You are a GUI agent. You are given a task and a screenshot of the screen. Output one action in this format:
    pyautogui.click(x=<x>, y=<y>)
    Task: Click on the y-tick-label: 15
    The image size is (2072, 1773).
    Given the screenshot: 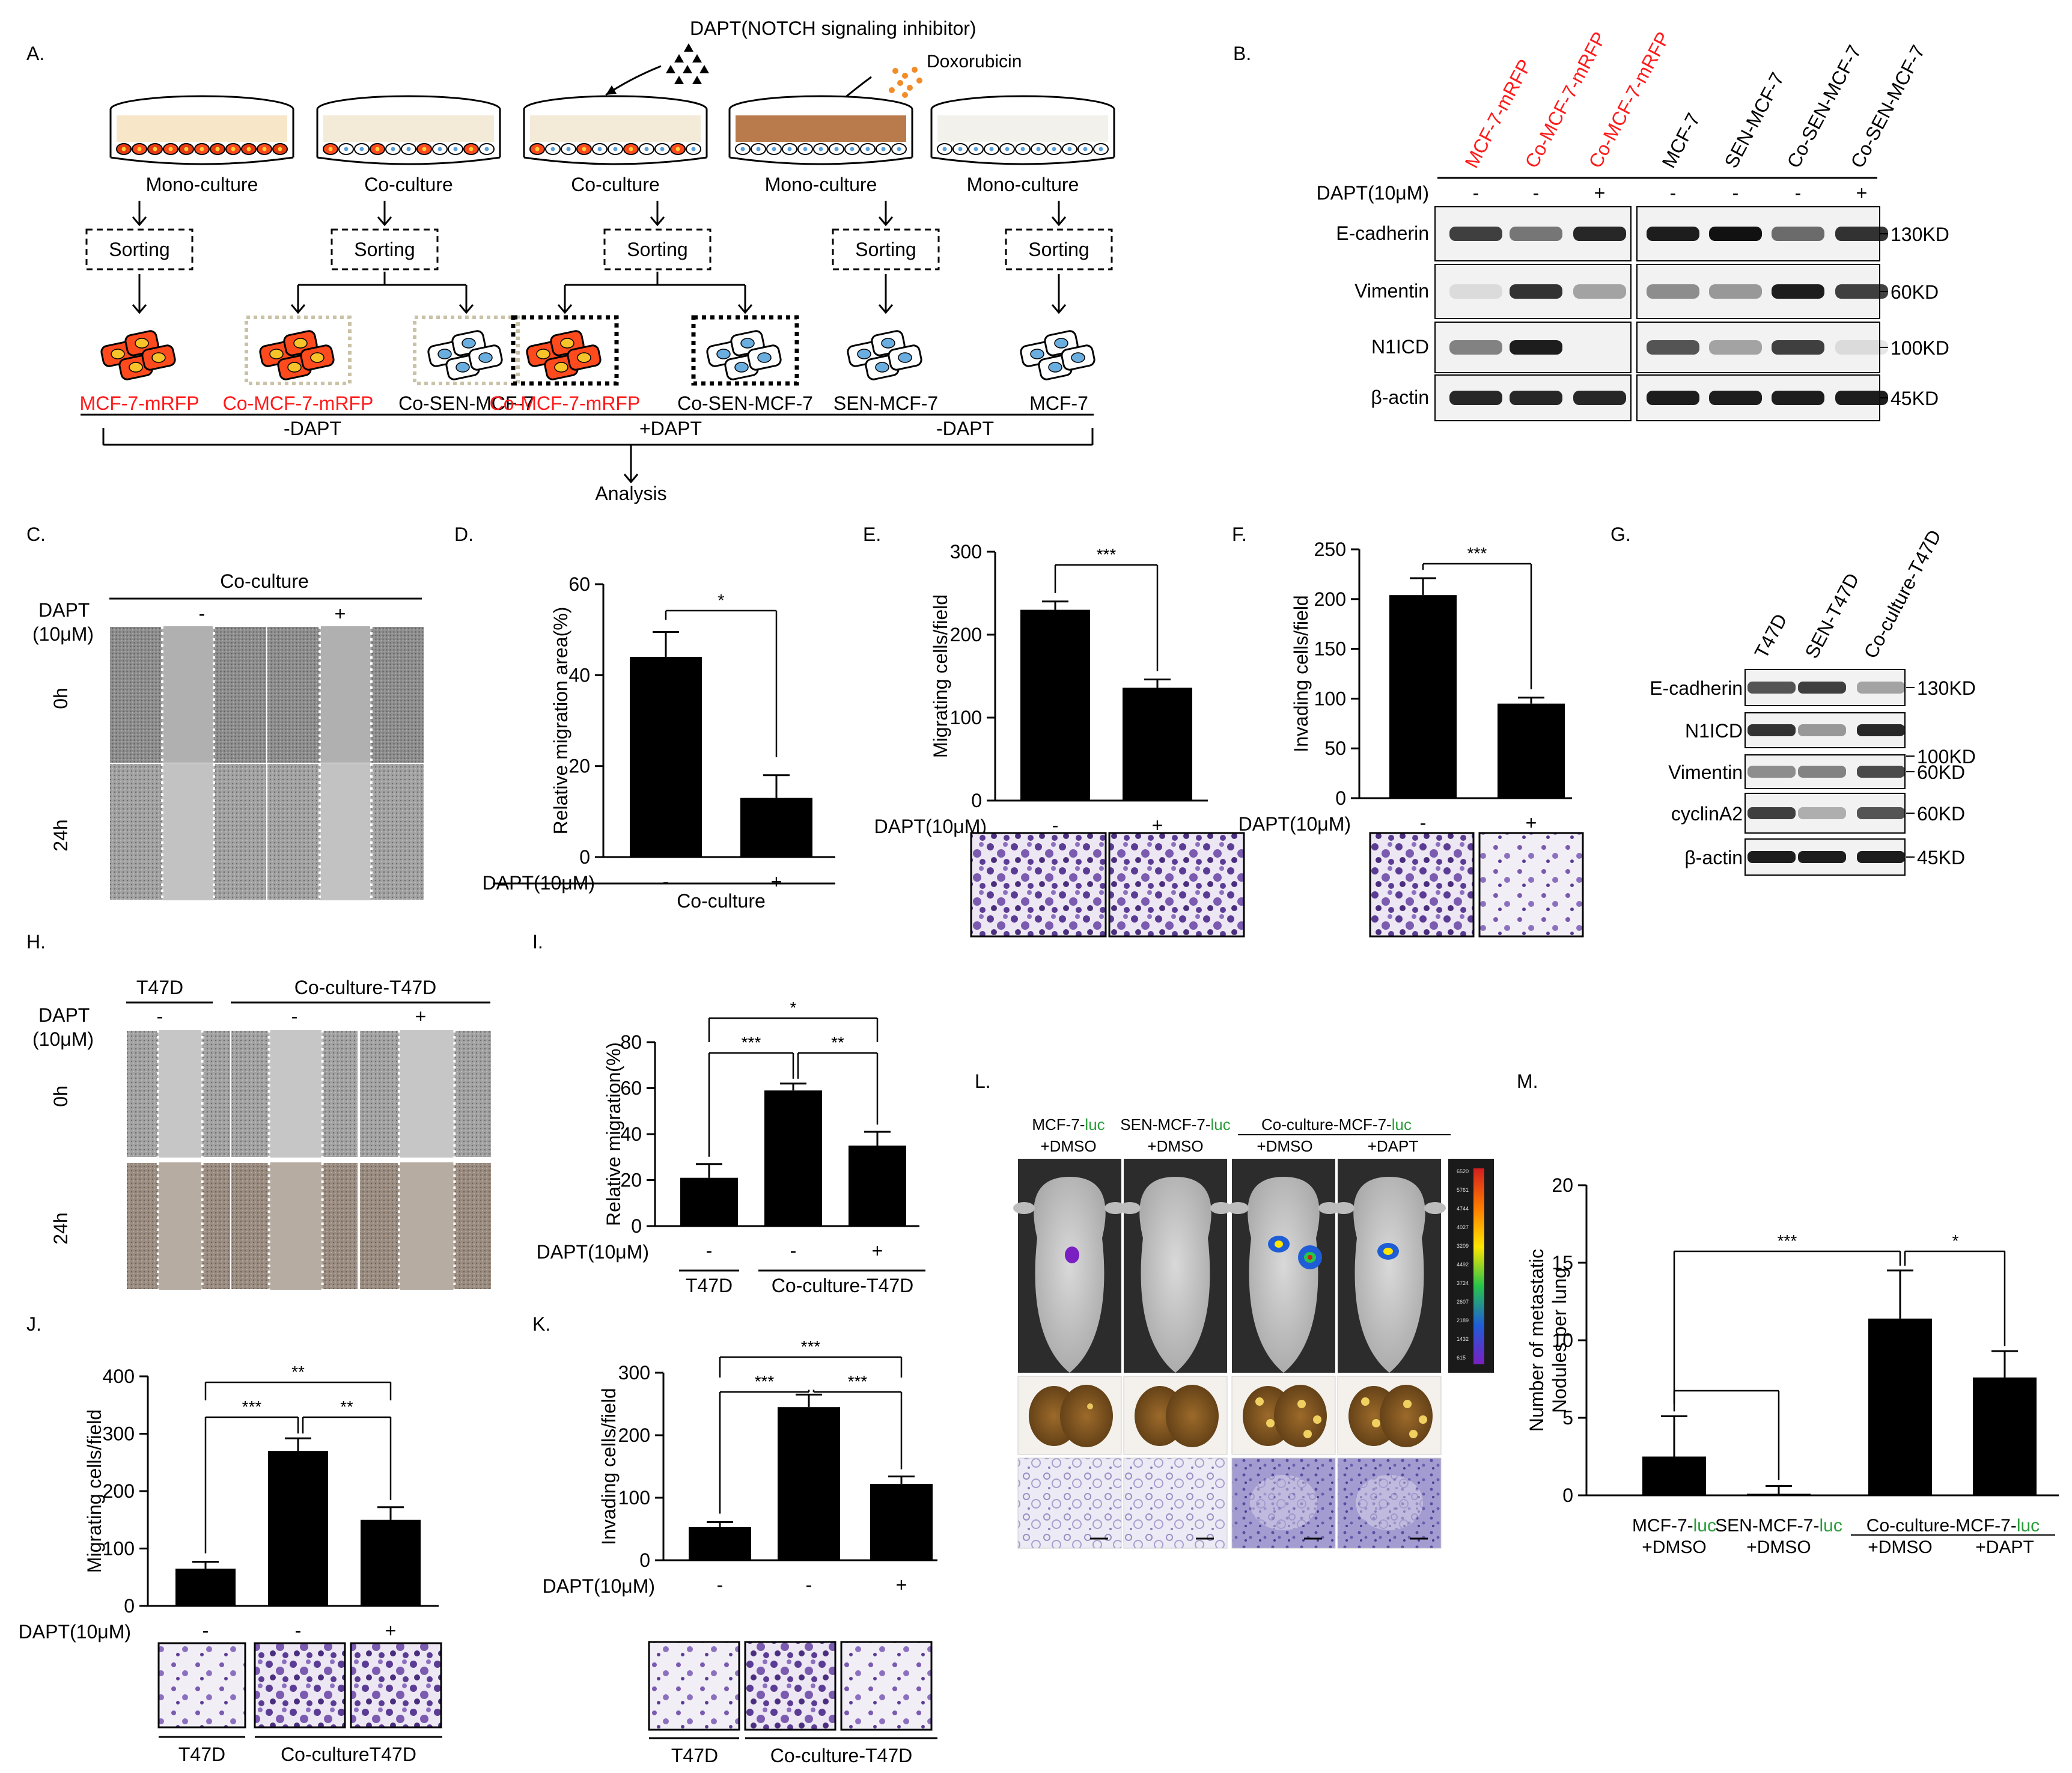 What is the action you would take?
    pyautogui.click(x=1562, y=1263)
    